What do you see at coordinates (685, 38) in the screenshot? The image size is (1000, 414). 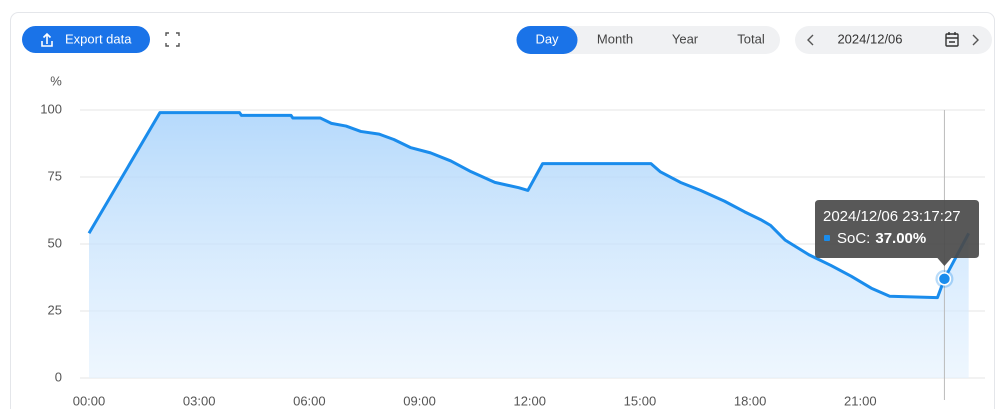 I see `tab: Year` at bounding box center [685, 38].